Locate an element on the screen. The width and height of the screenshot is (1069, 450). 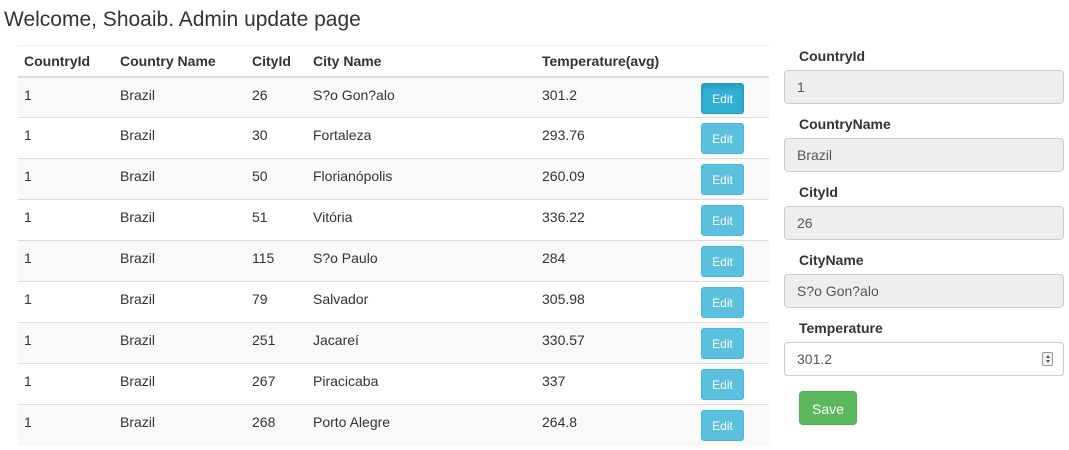
cell-city-id: 115 is located at coordinates (276, 261).